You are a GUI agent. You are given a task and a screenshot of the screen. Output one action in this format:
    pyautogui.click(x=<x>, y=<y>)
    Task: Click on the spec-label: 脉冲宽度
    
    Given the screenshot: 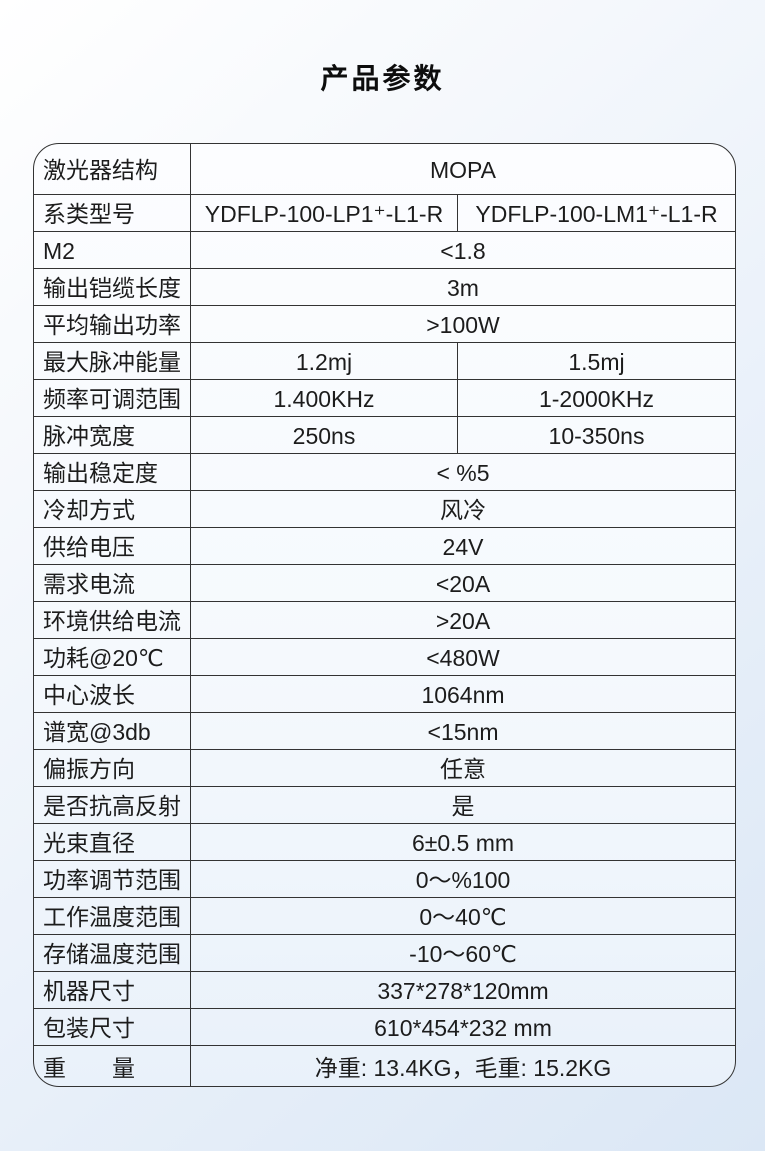 What is the action you would take?
    pyautogui.click(x=112, y=435)
    